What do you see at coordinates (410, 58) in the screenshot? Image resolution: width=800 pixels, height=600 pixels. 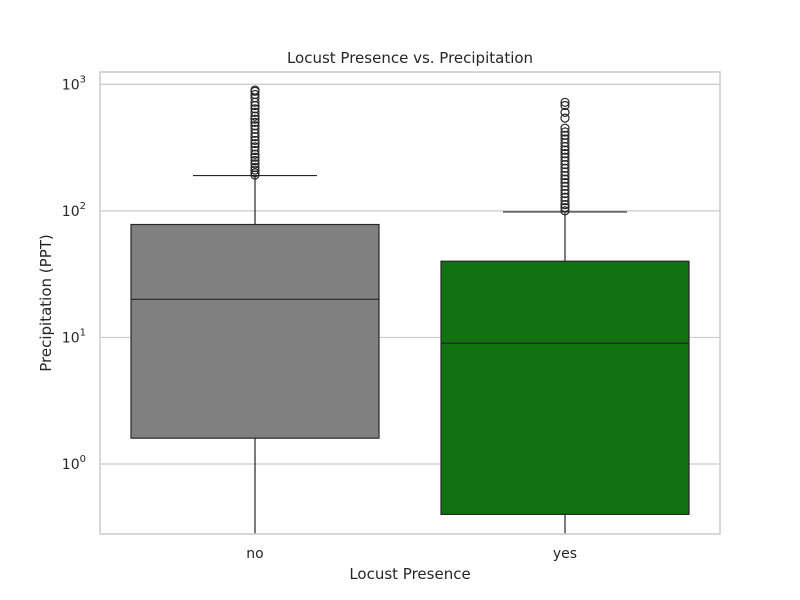 I see `chart-title: Locust Presence vs. Precipitation` at bounding box center [410, 58].